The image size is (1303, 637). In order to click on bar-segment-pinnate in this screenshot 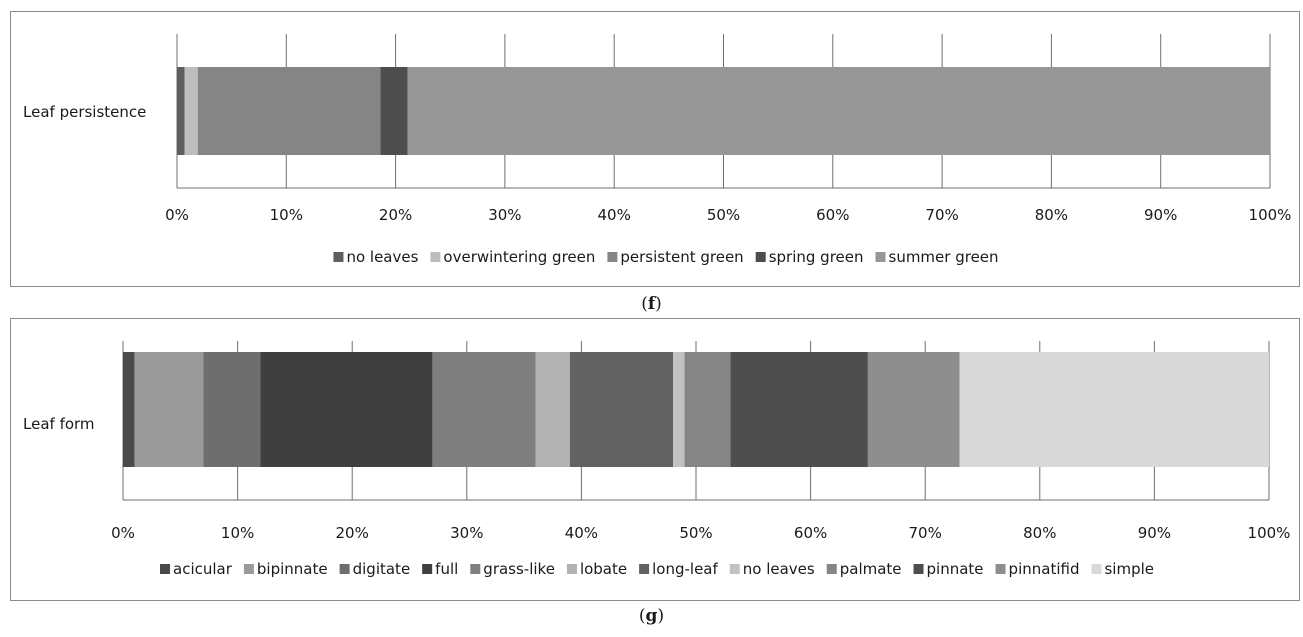, I will do `click(799, 409)`.